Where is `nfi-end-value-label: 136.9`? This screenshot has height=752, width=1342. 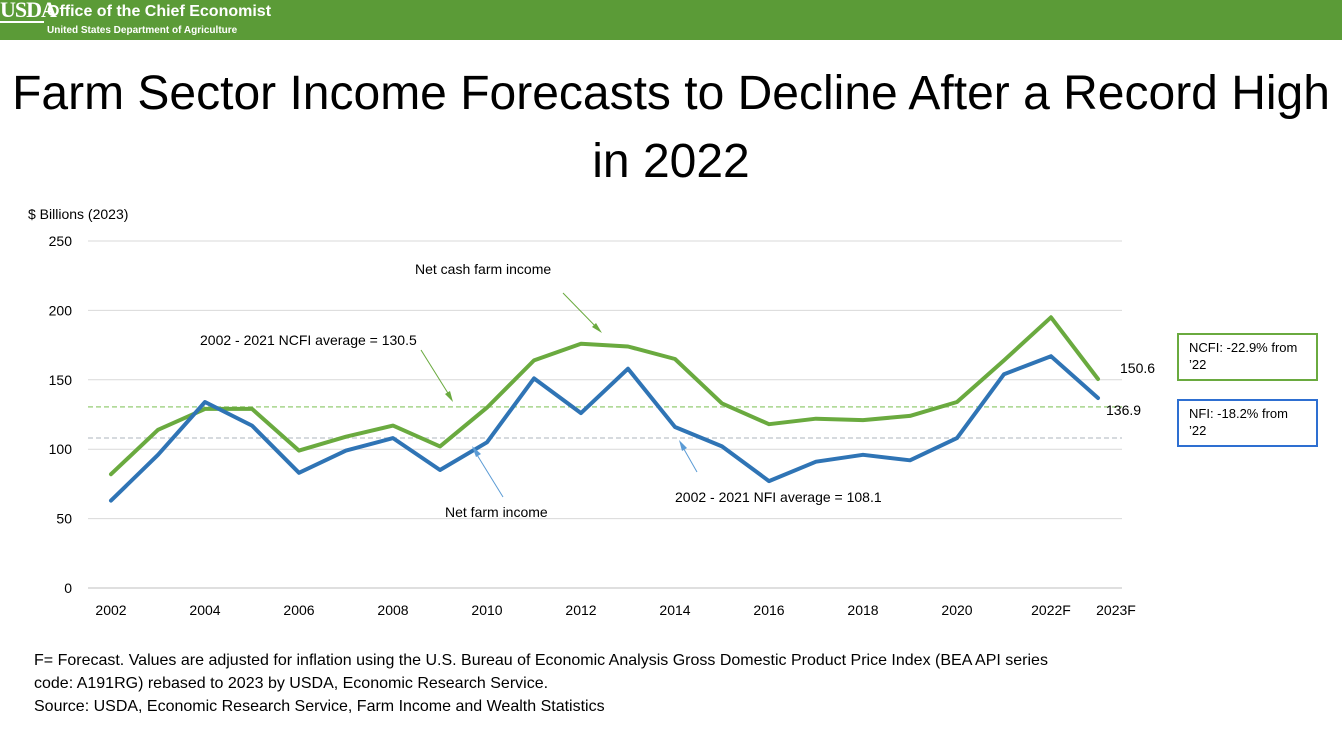 nfi-end-value-label: 136.9 is located at coordinates (1123, 410).